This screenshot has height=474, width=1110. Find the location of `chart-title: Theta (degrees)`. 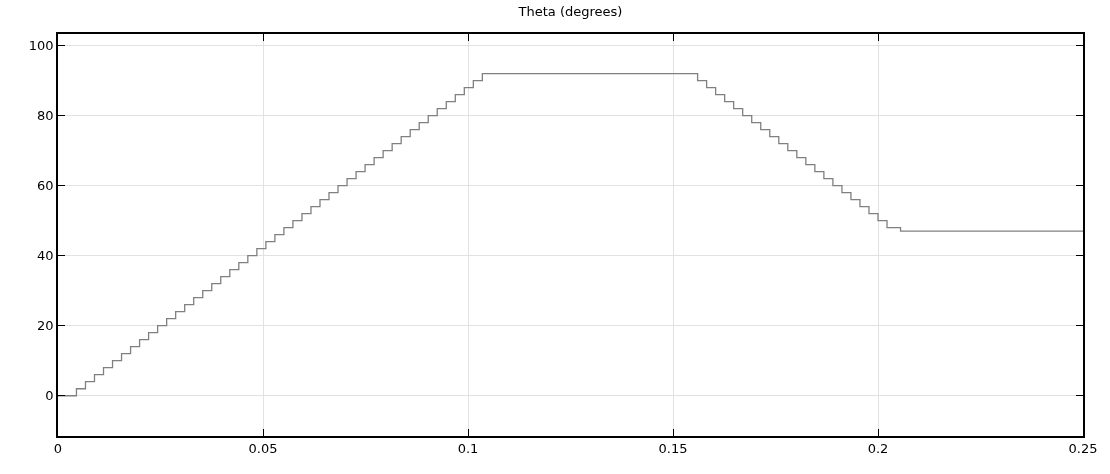

chart-title: Theta (degrees) is located at coordinates (570, 12).